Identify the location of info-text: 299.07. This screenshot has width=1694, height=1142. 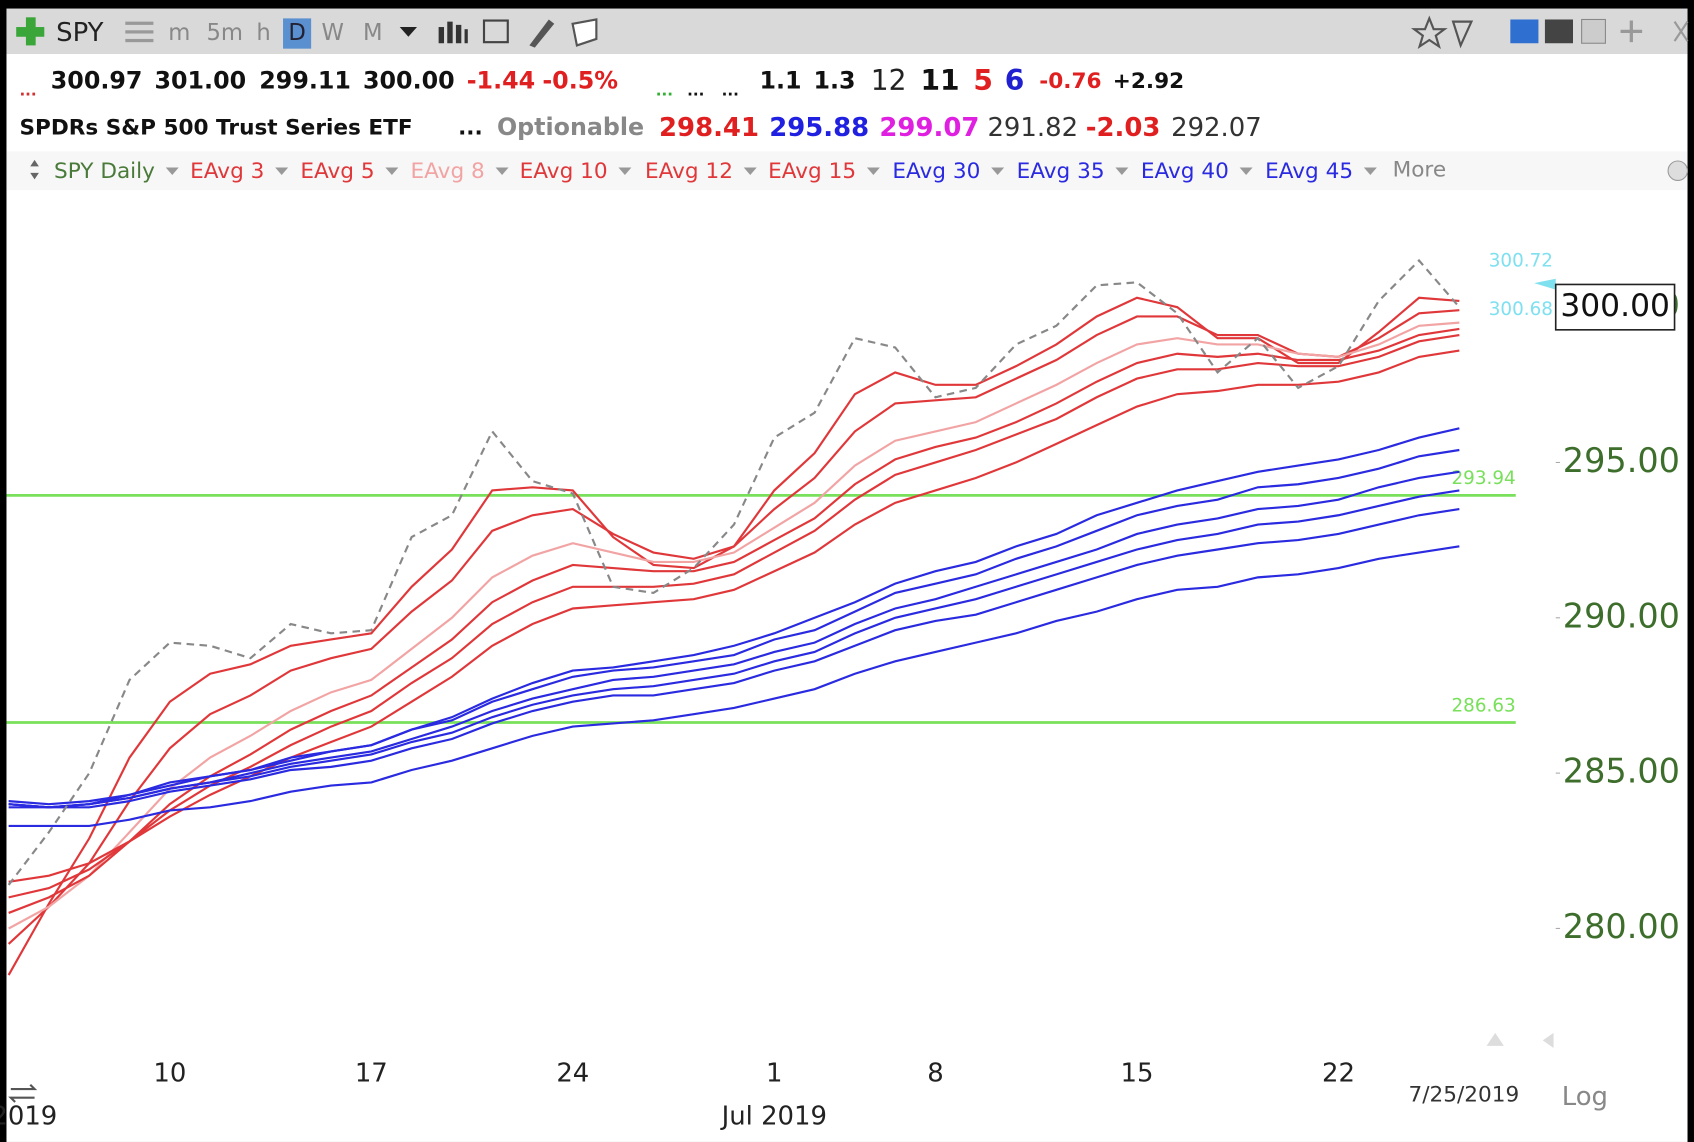
(929, 128).